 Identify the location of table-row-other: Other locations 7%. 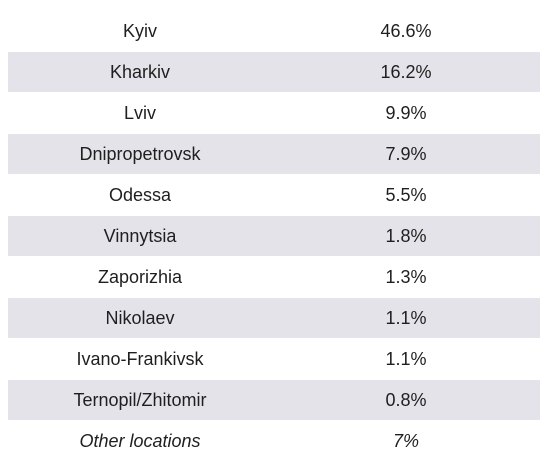
(274, 440).